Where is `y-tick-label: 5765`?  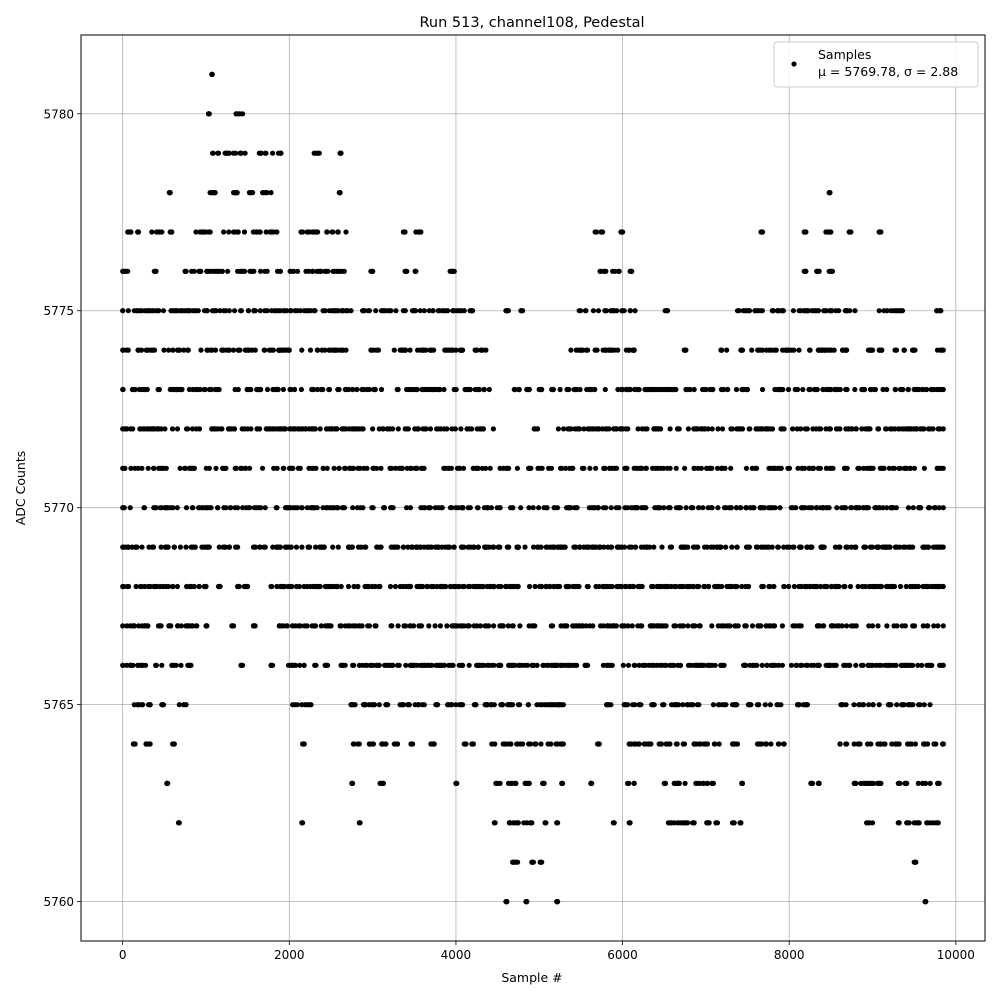
y-tick-label: 5765 is located at coordinates (58, 705).